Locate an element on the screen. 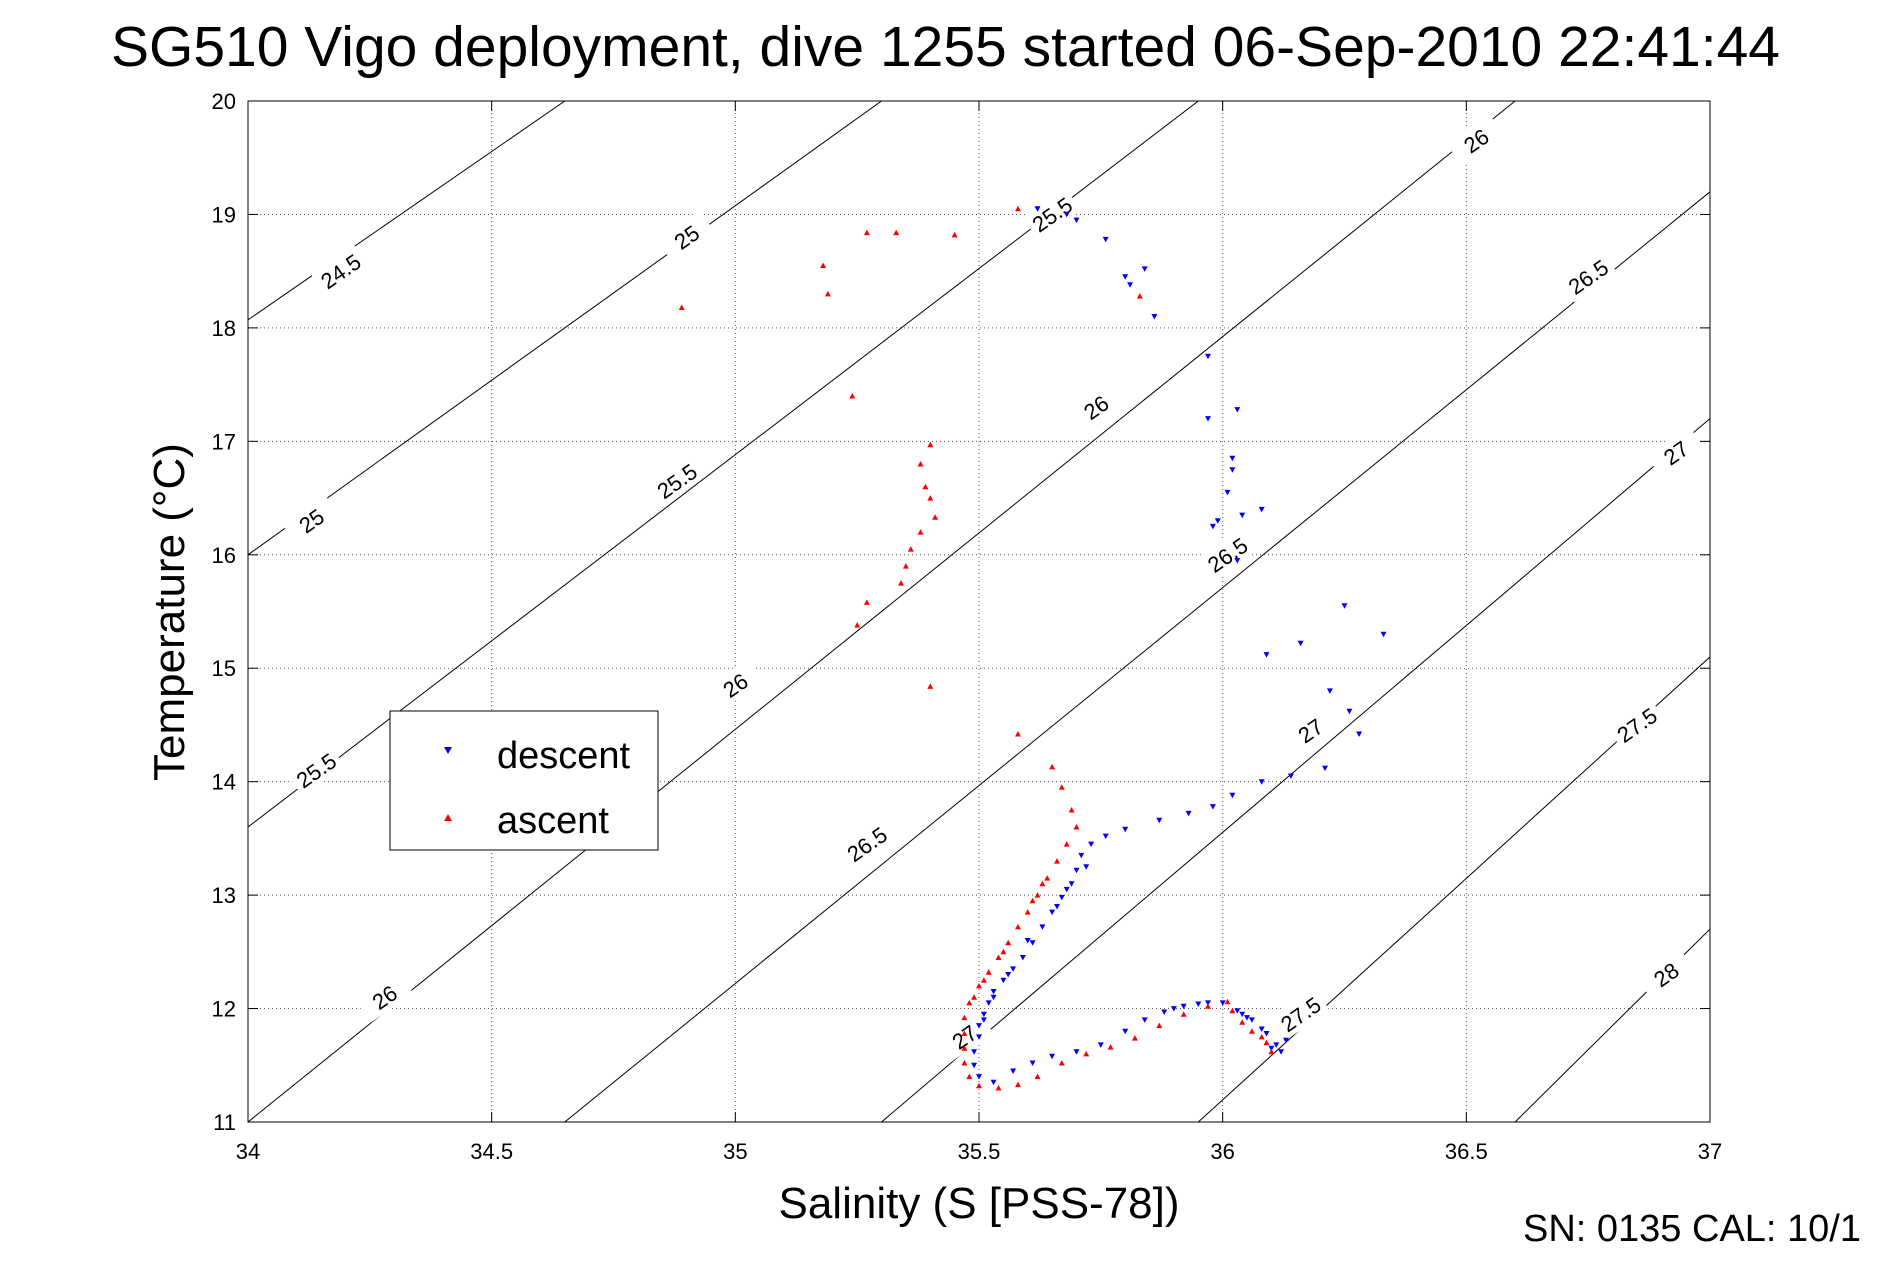 The height and width of the screenshot is (1262, 1891). y-tick-label: 18 is located at coordinates (224, 328).